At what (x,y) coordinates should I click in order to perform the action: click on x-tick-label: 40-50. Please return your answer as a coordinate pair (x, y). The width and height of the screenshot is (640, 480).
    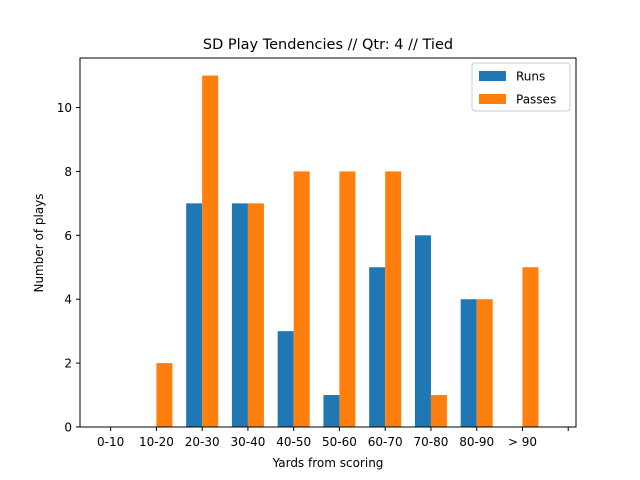
    Looking at the image, I should click on (293, 442).